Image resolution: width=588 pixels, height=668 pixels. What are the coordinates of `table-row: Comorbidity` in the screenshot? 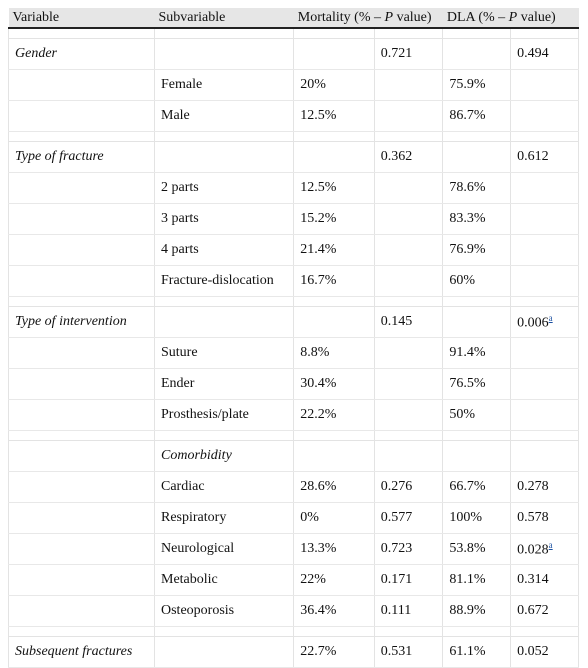 It's located at (294, 456).